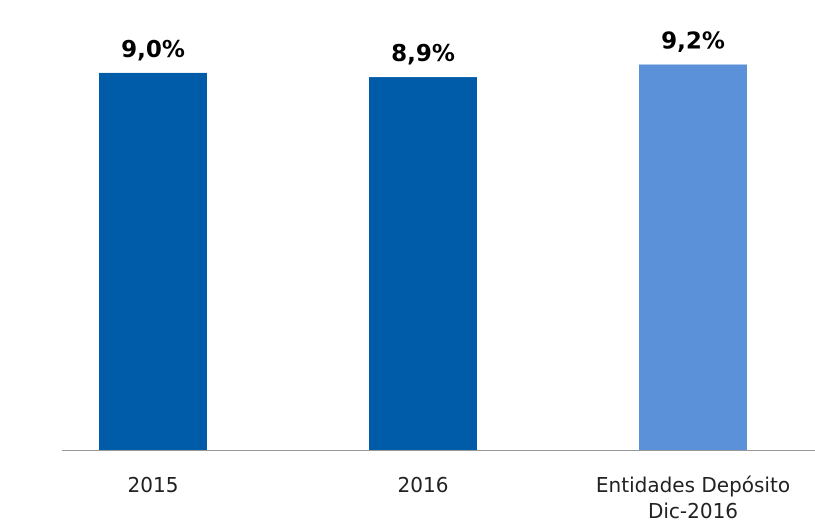 This screenshot has width=815, height=525. What do you see at coordinates (153, 485) in the screenshot?
I see `x-tick-label: 2015` at bounding box center [153, 485].